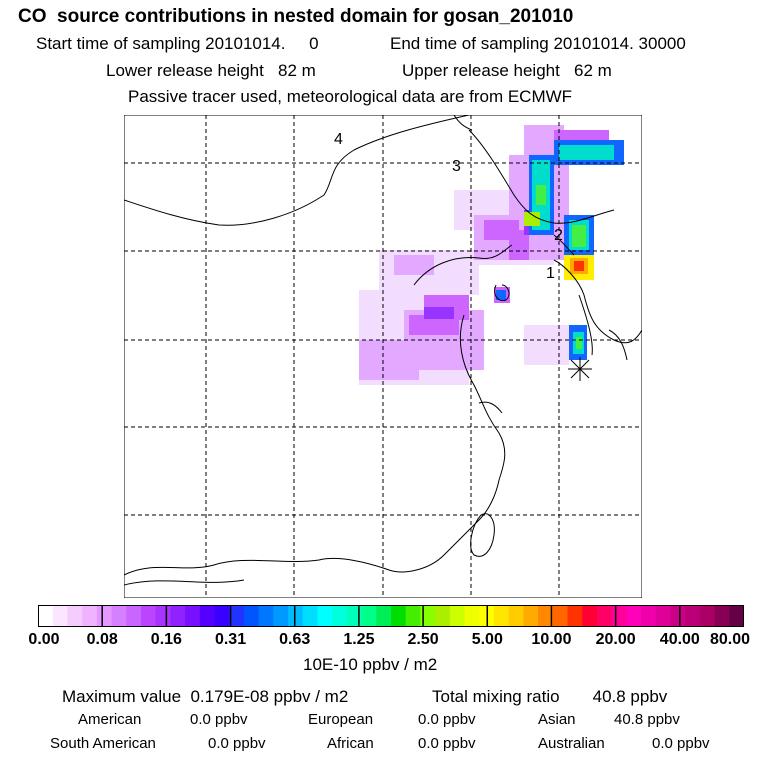  Describe the element at coordinates (580, 369) in the screenshot. I see `star-receptor-icon` at that location.